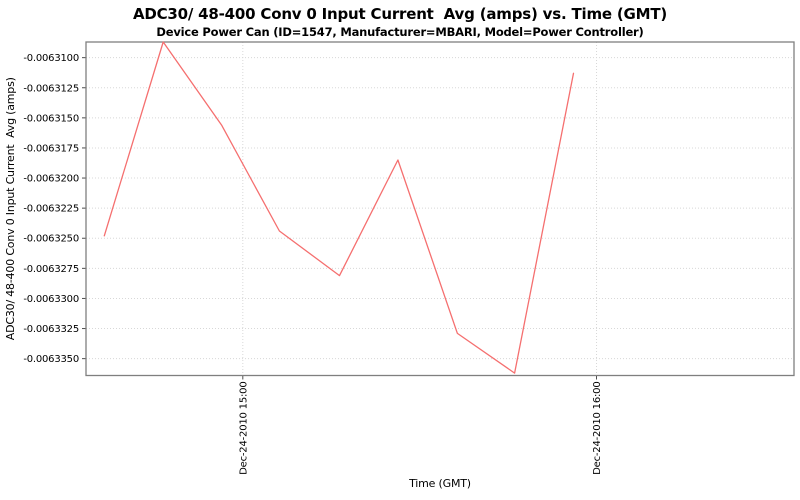 This screenshot has height=500, width=800. Describe the element at coordinates (51, 359) in the screenshot. I see `y-tick-label: -0.0063350` at that location.